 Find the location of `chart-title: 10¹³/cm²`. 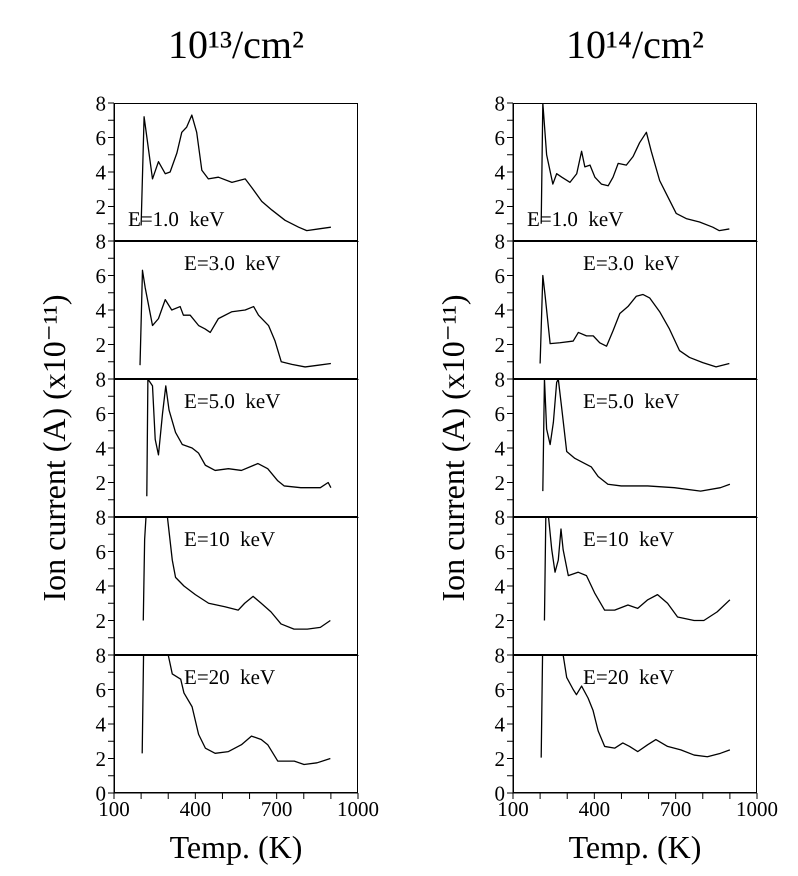

chart-title: 10¹³/cm² is located at coordinates (236, 44).